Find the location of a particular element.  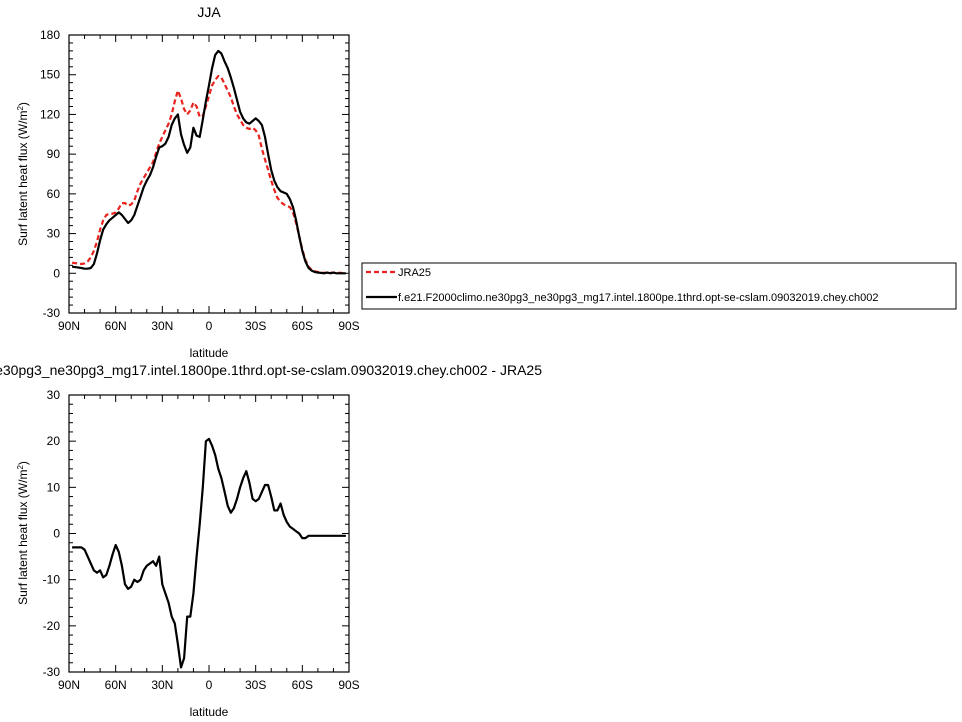

top-x-tick-label: 90S is located at coordinates (348, 326).